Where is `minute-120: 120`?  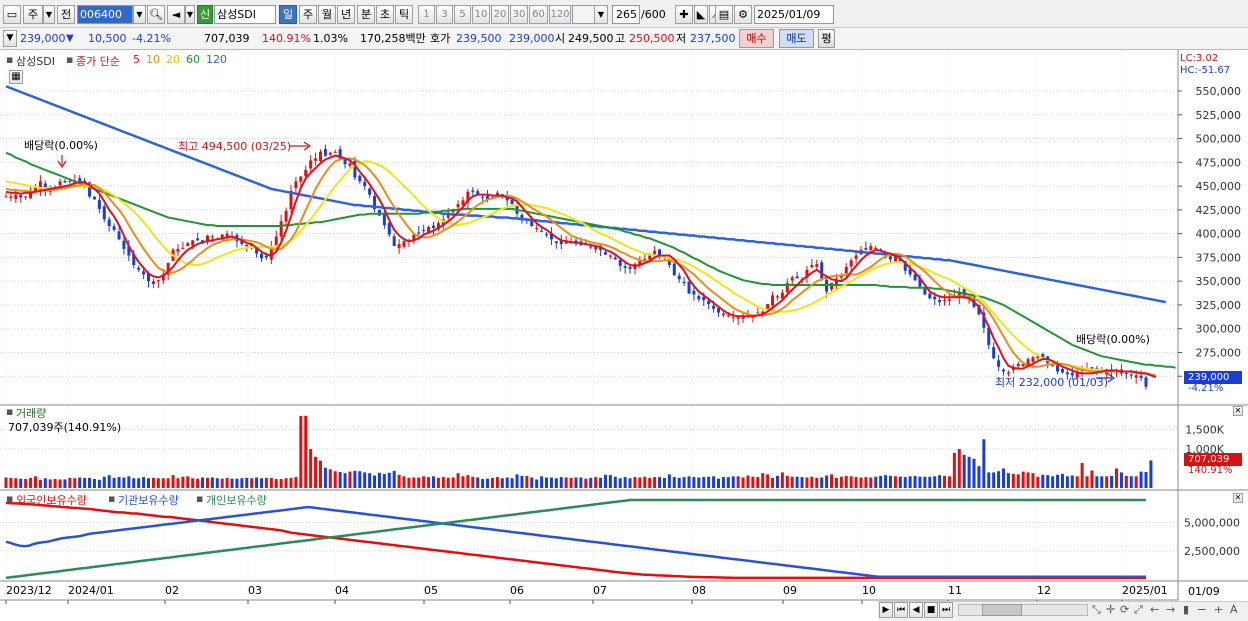
minute-120: 120 is located at coordinates (560, 14).